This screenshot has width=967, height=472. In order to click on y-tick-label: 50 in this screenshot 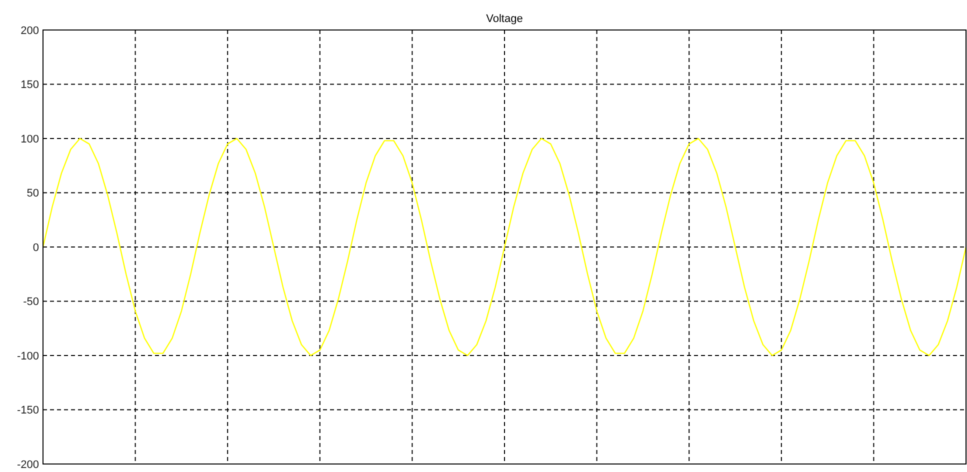, I will do `click(32, 194)`.